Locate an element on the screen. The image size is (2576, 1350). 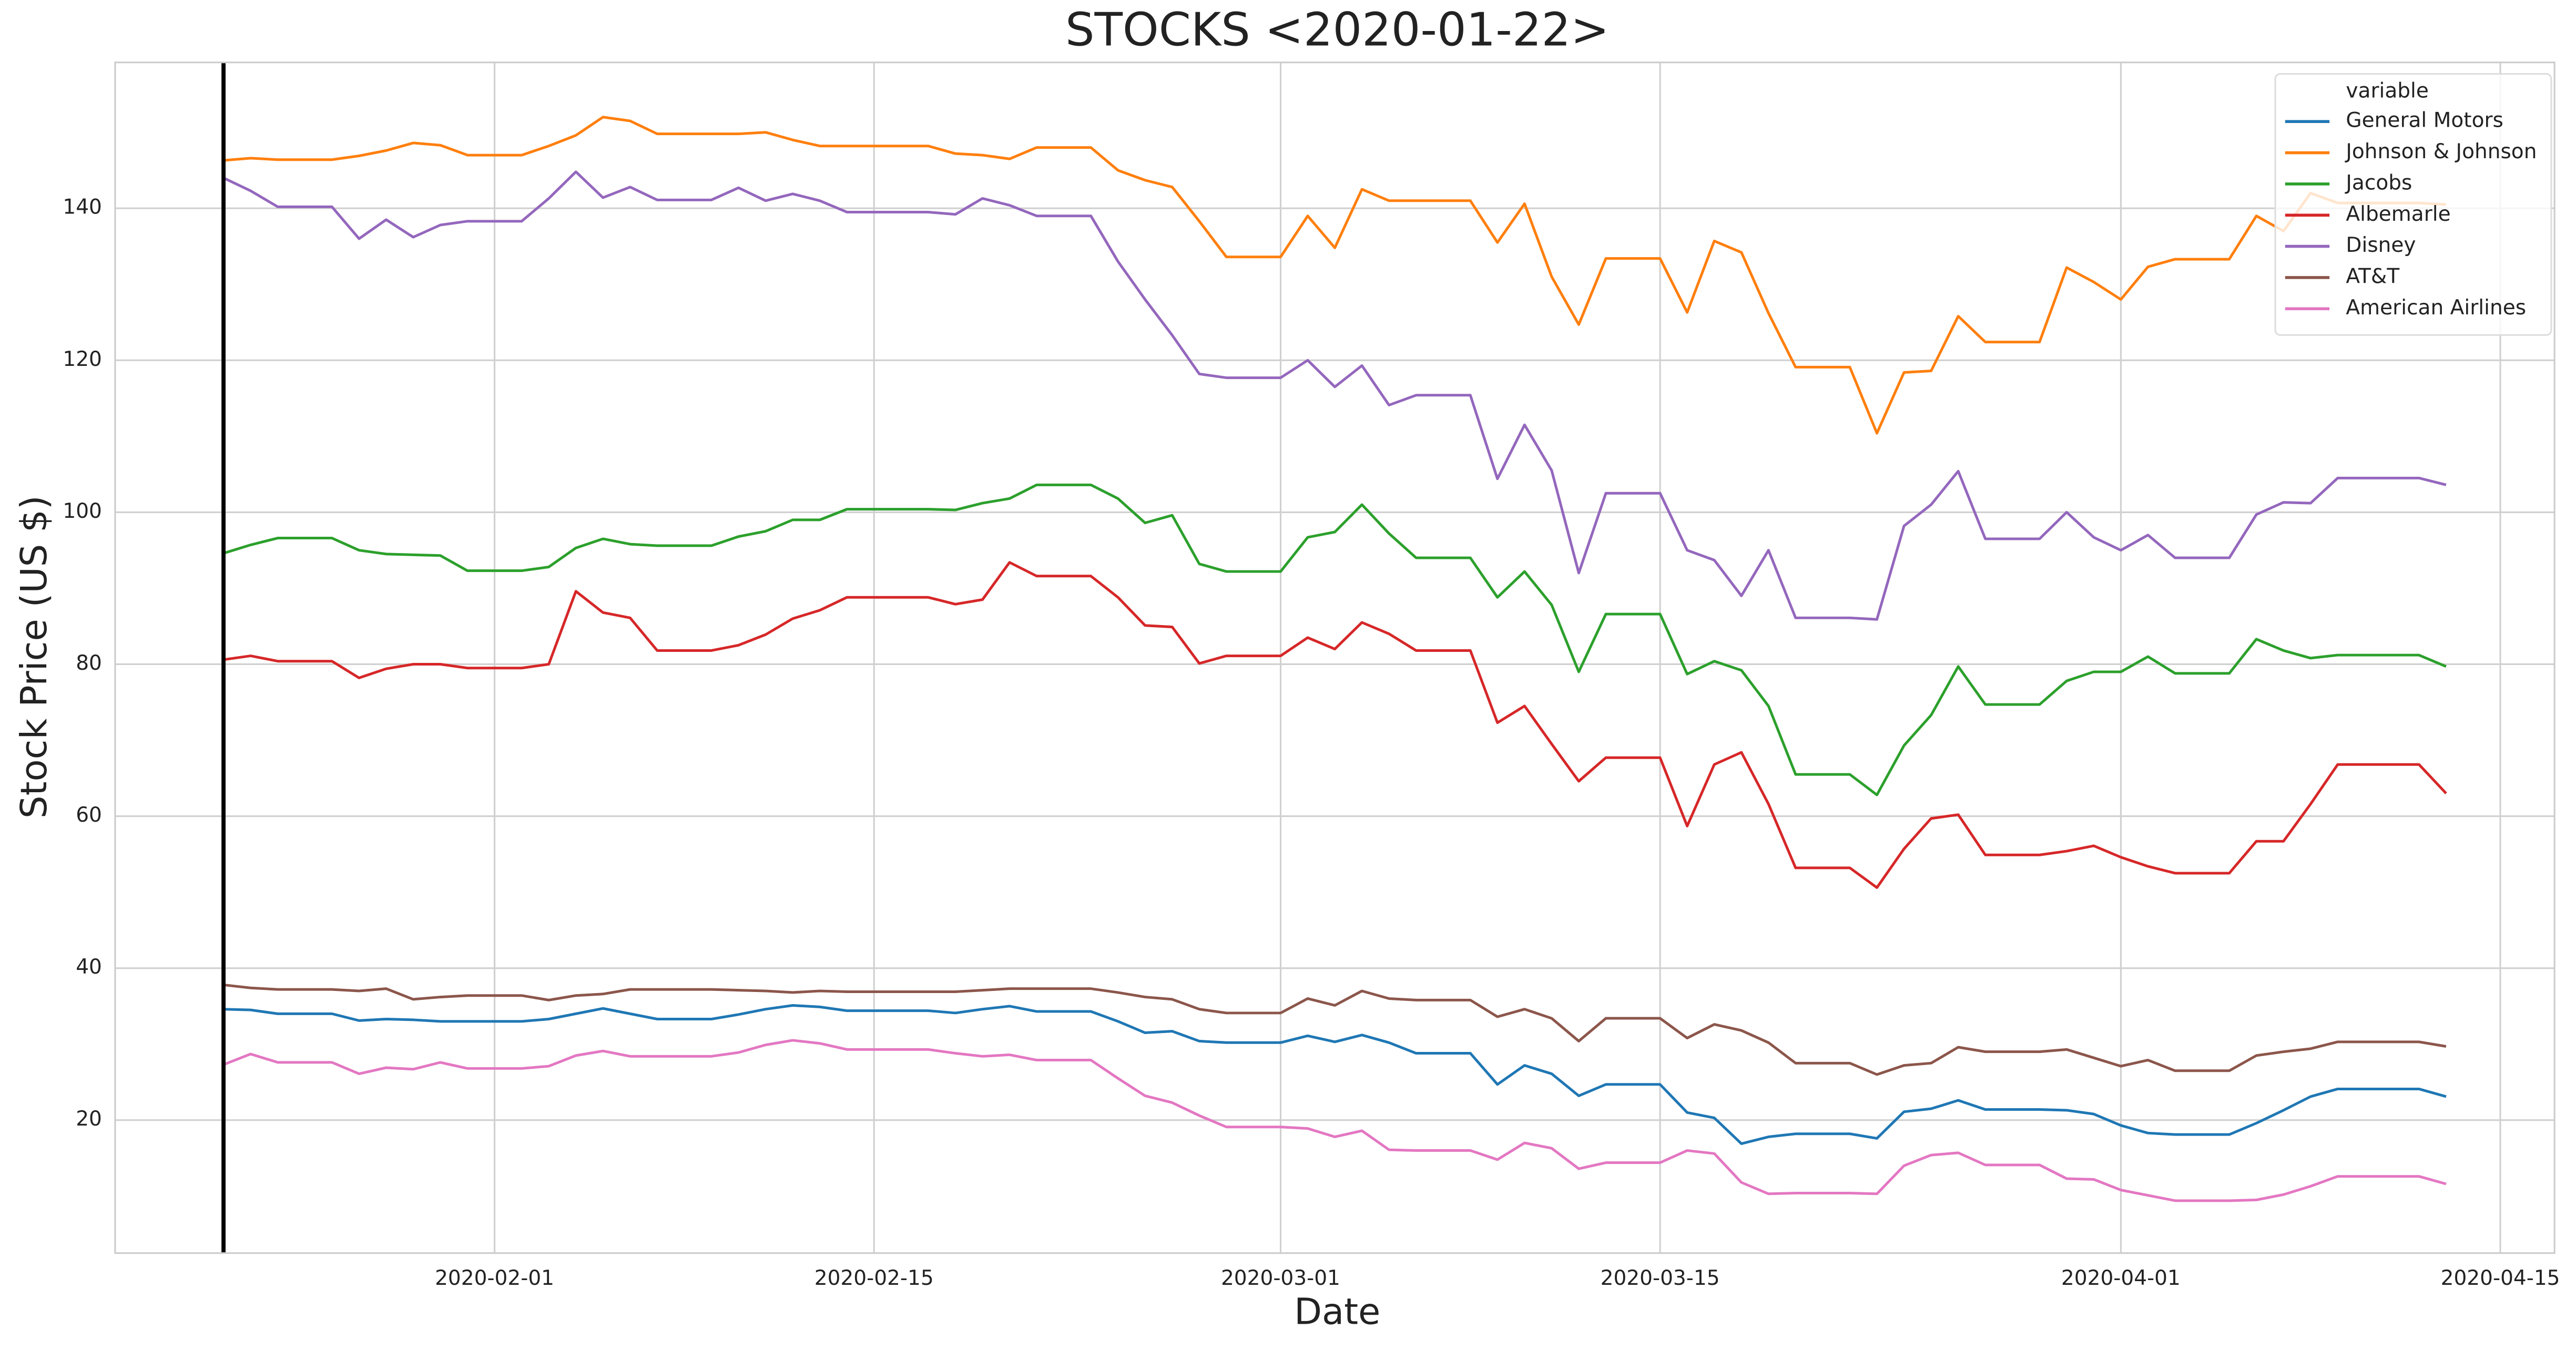
y-tick-label: 140 is located at coordinates (82, 207).